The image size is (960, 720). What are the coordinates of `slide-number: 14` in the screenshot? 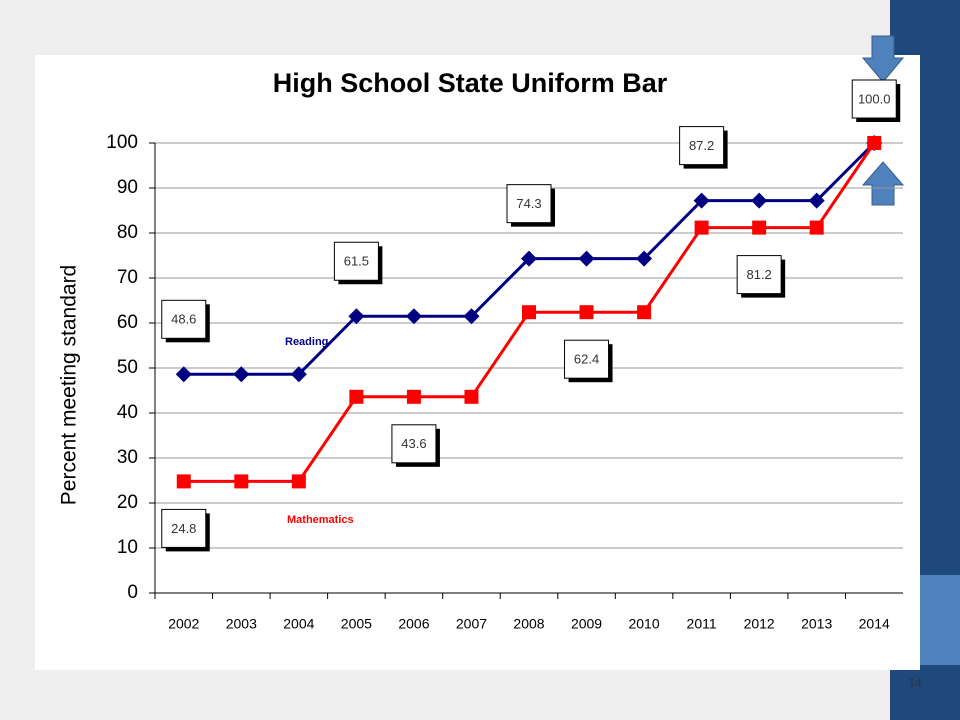 It's located at (915, 683).